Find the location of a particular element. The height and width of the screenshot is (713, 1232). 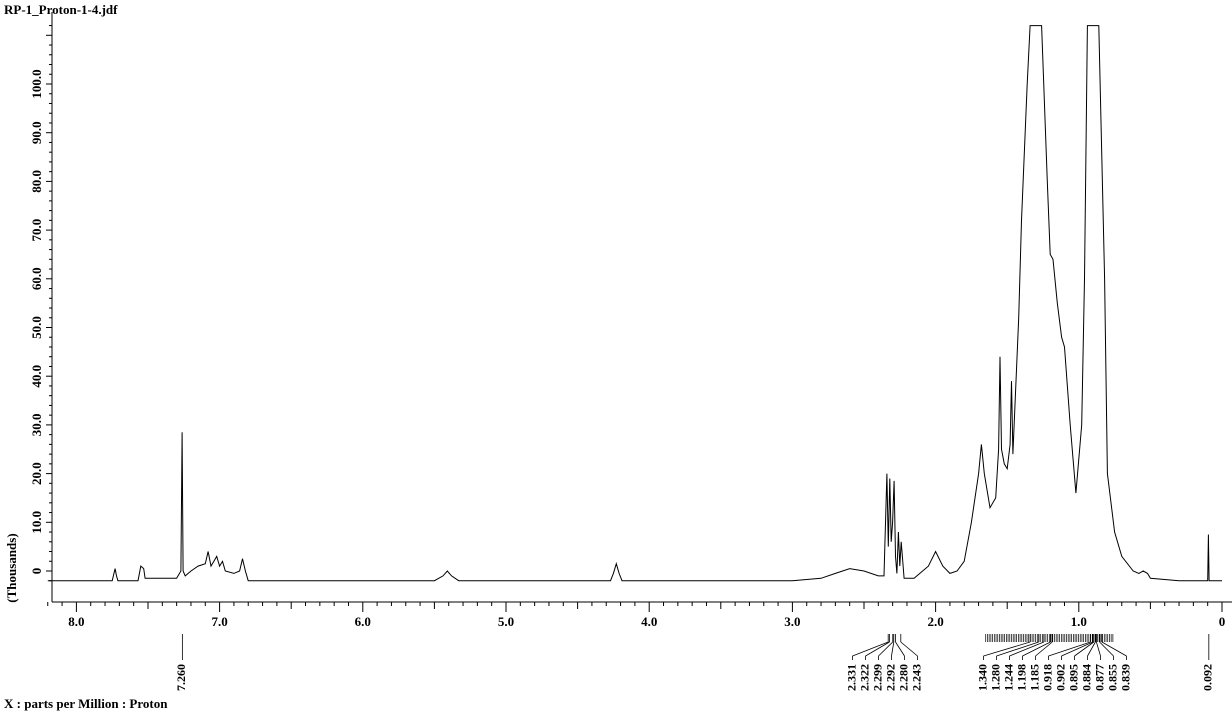

y-tick-label: 100.0 is located at coordinates (36, 83).